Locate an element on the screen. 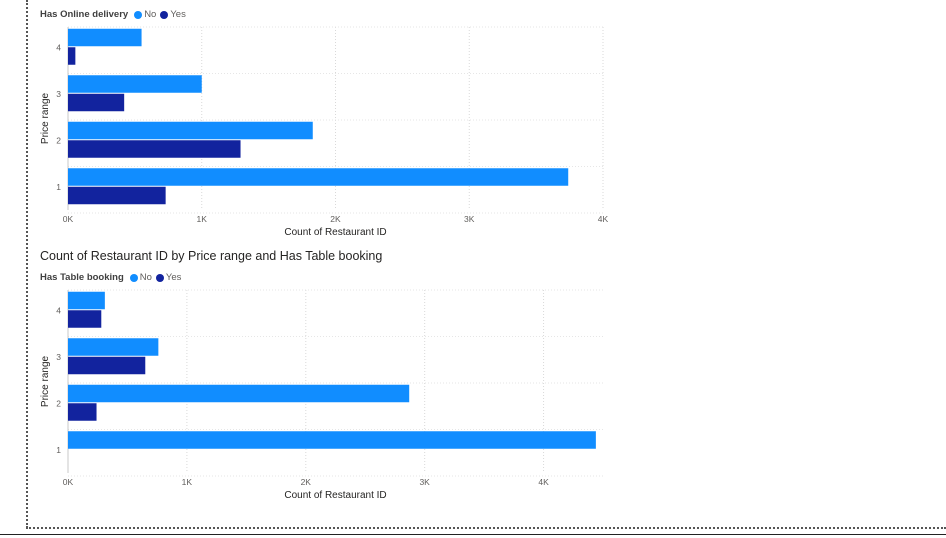 The width and height of the screenshot is (946, 538). report-page-border-bottom is located at coordinates (486, 528).